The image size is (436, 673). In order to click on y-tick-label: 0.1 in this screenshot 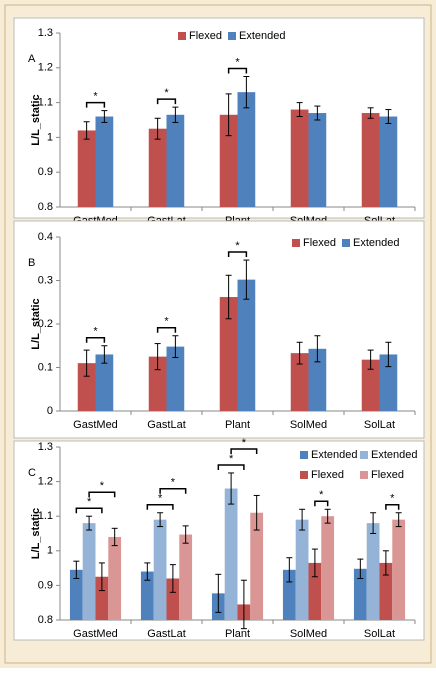, I will do `click(45, 367)`.